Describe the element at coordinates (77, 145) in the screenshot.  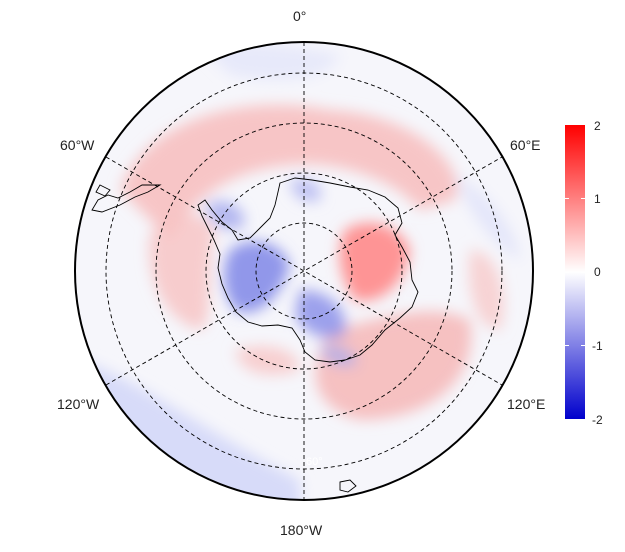
I see `lon-label-upper-left: 60°W` at that location.